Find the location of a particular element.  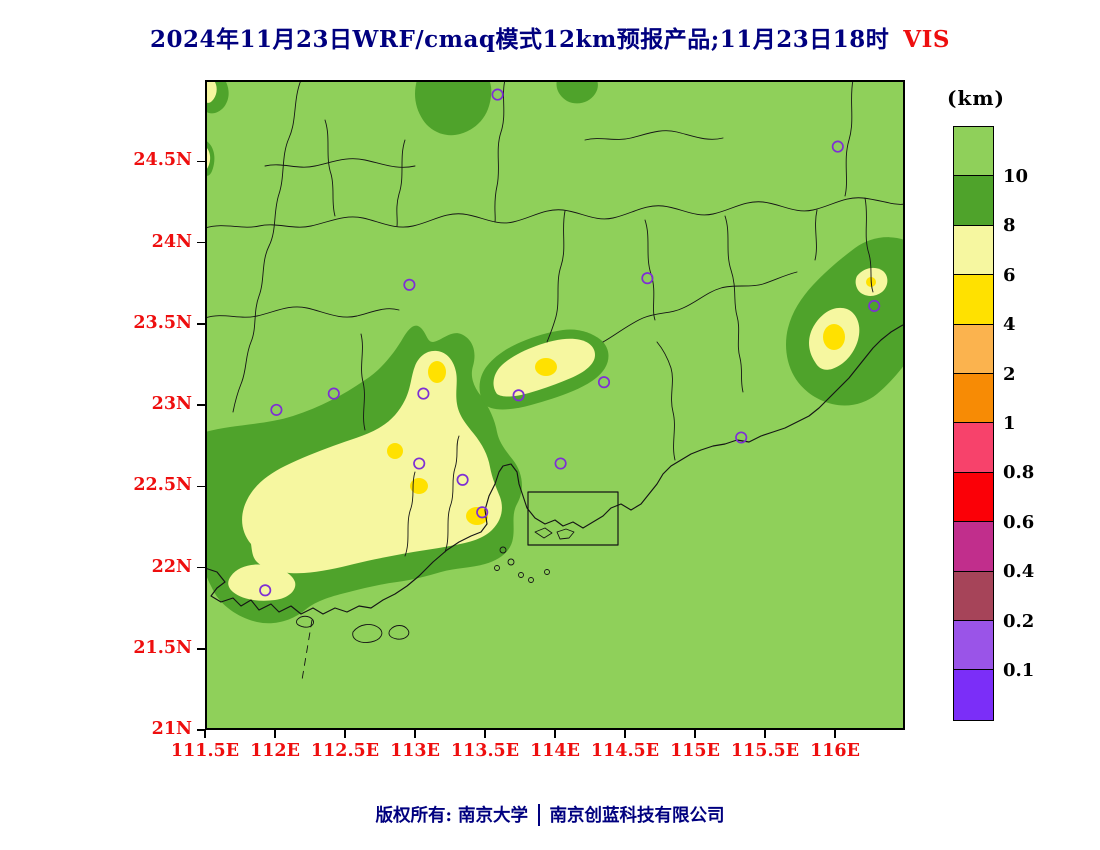

x-axis-tick-label: 111.5E is located at coordinates (205, 751).